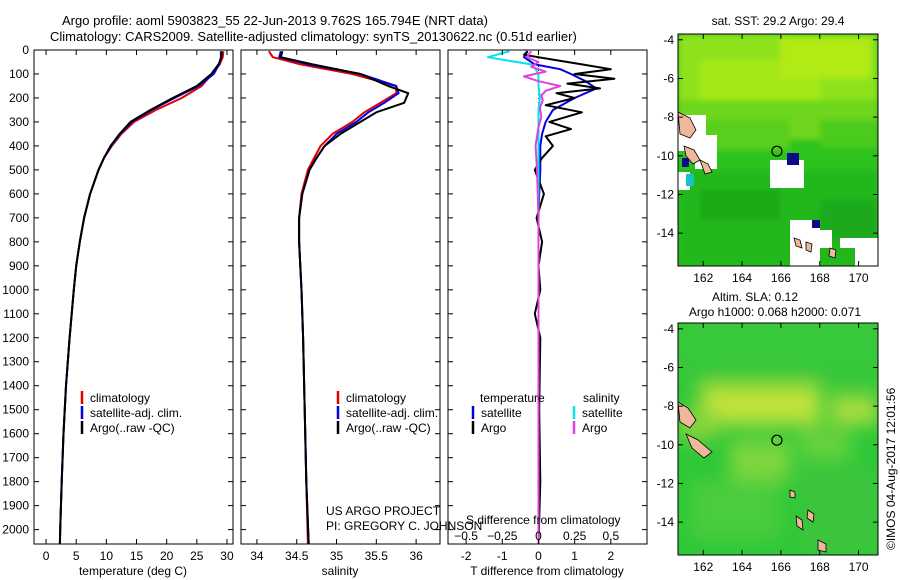  I want to click on salinity-xlabel: salinity, so click(340, 571).